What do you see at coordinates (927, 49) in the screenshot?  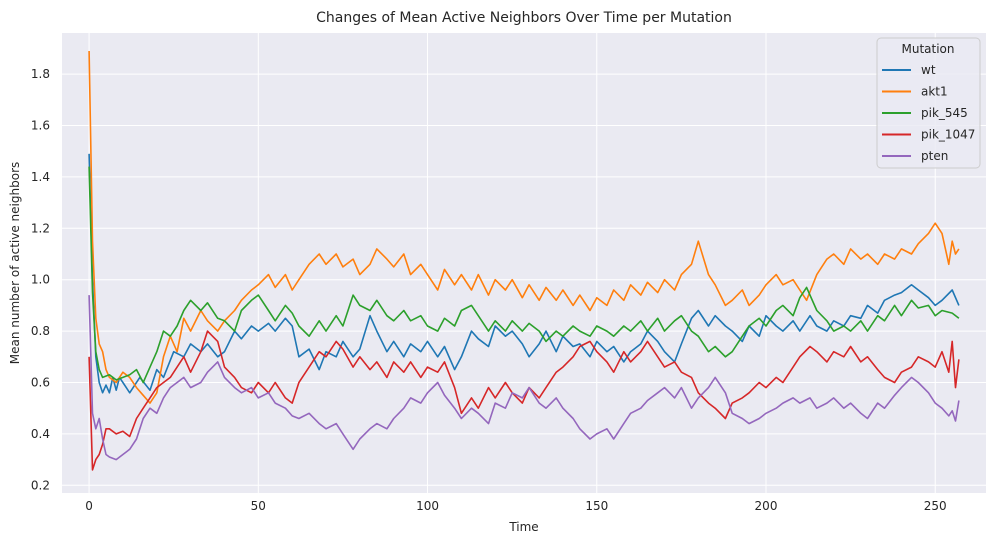 I see `legend-title: Mutation` at bounding box center [927, 49].